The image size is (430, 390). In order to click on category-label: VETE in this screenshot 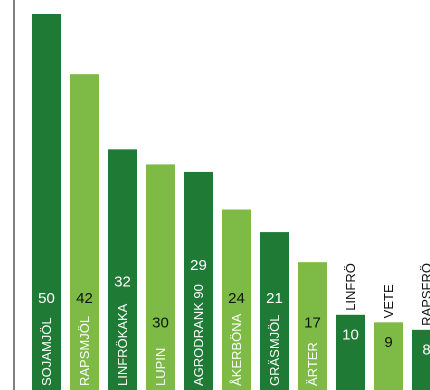, I will do `click(388, 301)`.